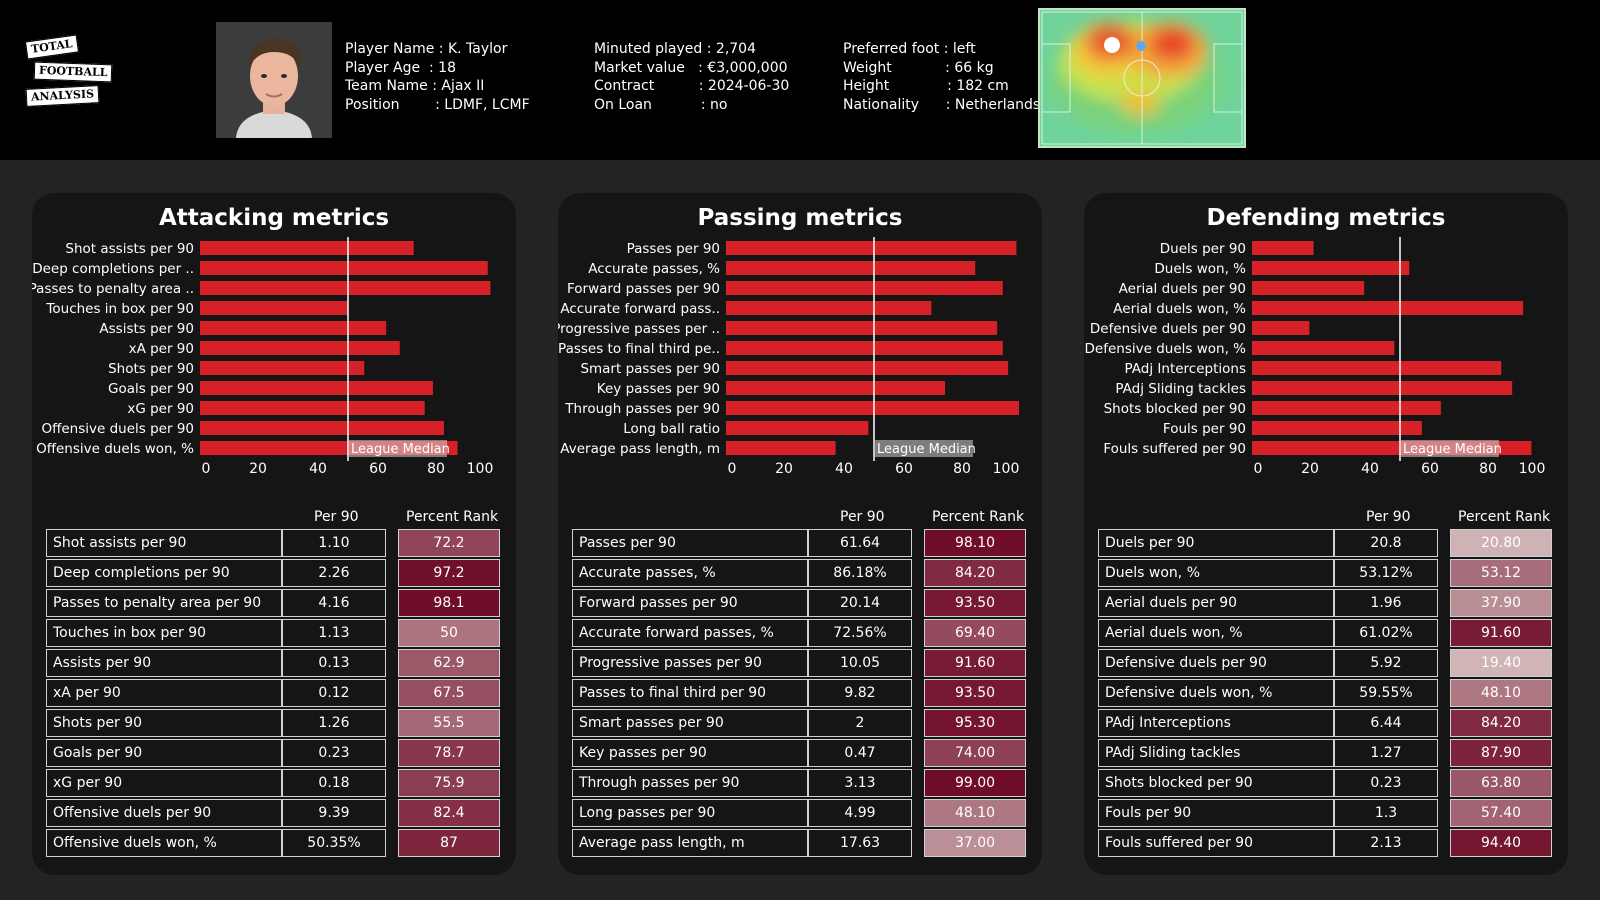  What do you see at coordinates (975, 753) in the screenshot?
I see `percent-rank-cell: 74.00` at bounding box center [975, 753].